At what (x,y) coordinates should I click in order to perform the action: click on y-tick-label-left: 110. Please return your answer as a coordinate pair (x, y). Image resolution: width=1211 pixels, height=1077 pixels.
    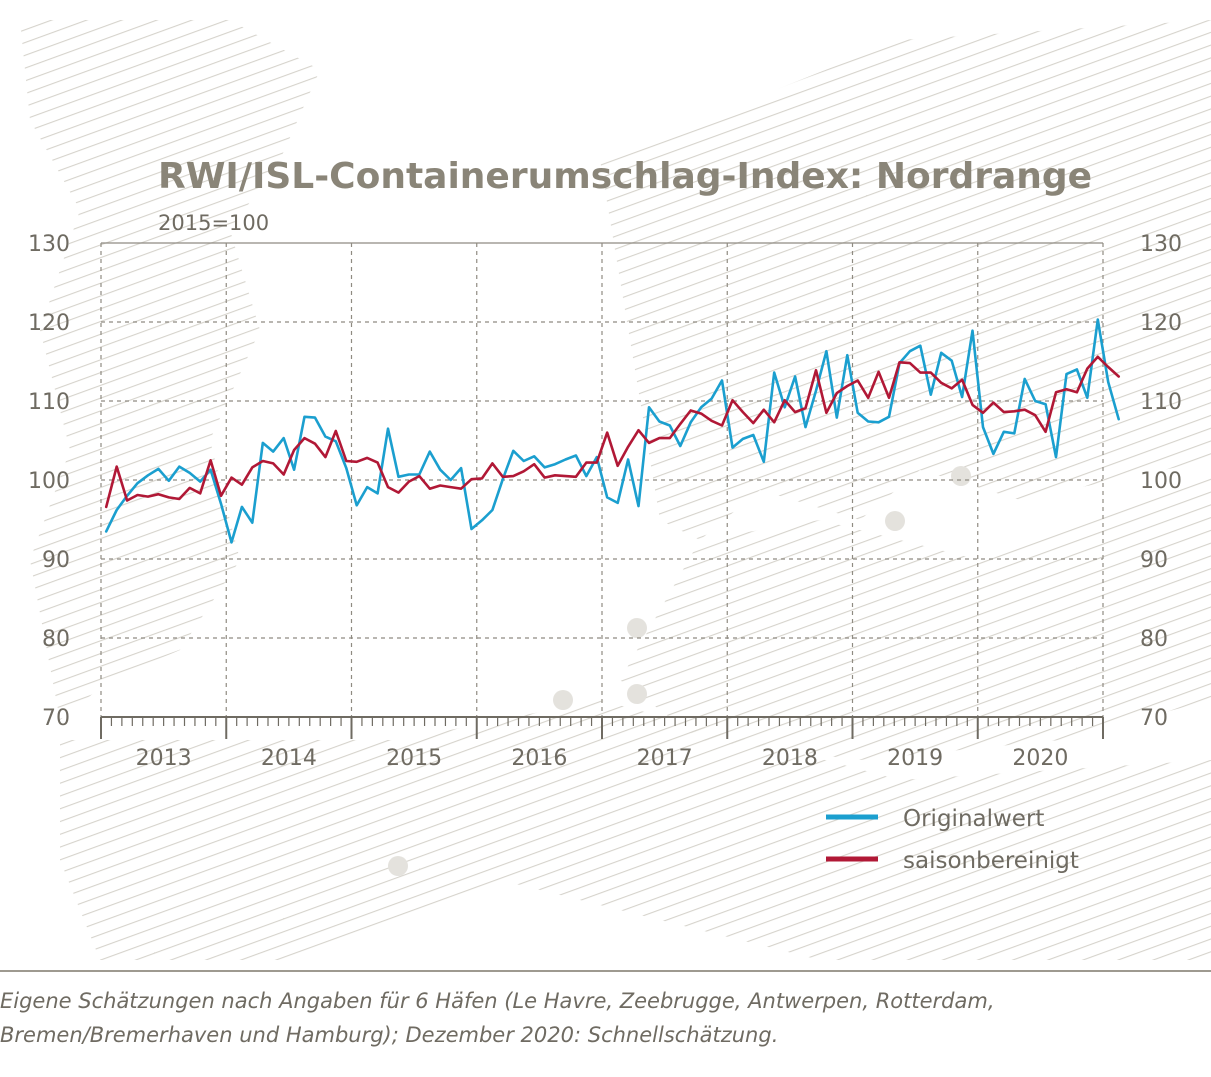
    Looking at the image, I should click on (49, 402).